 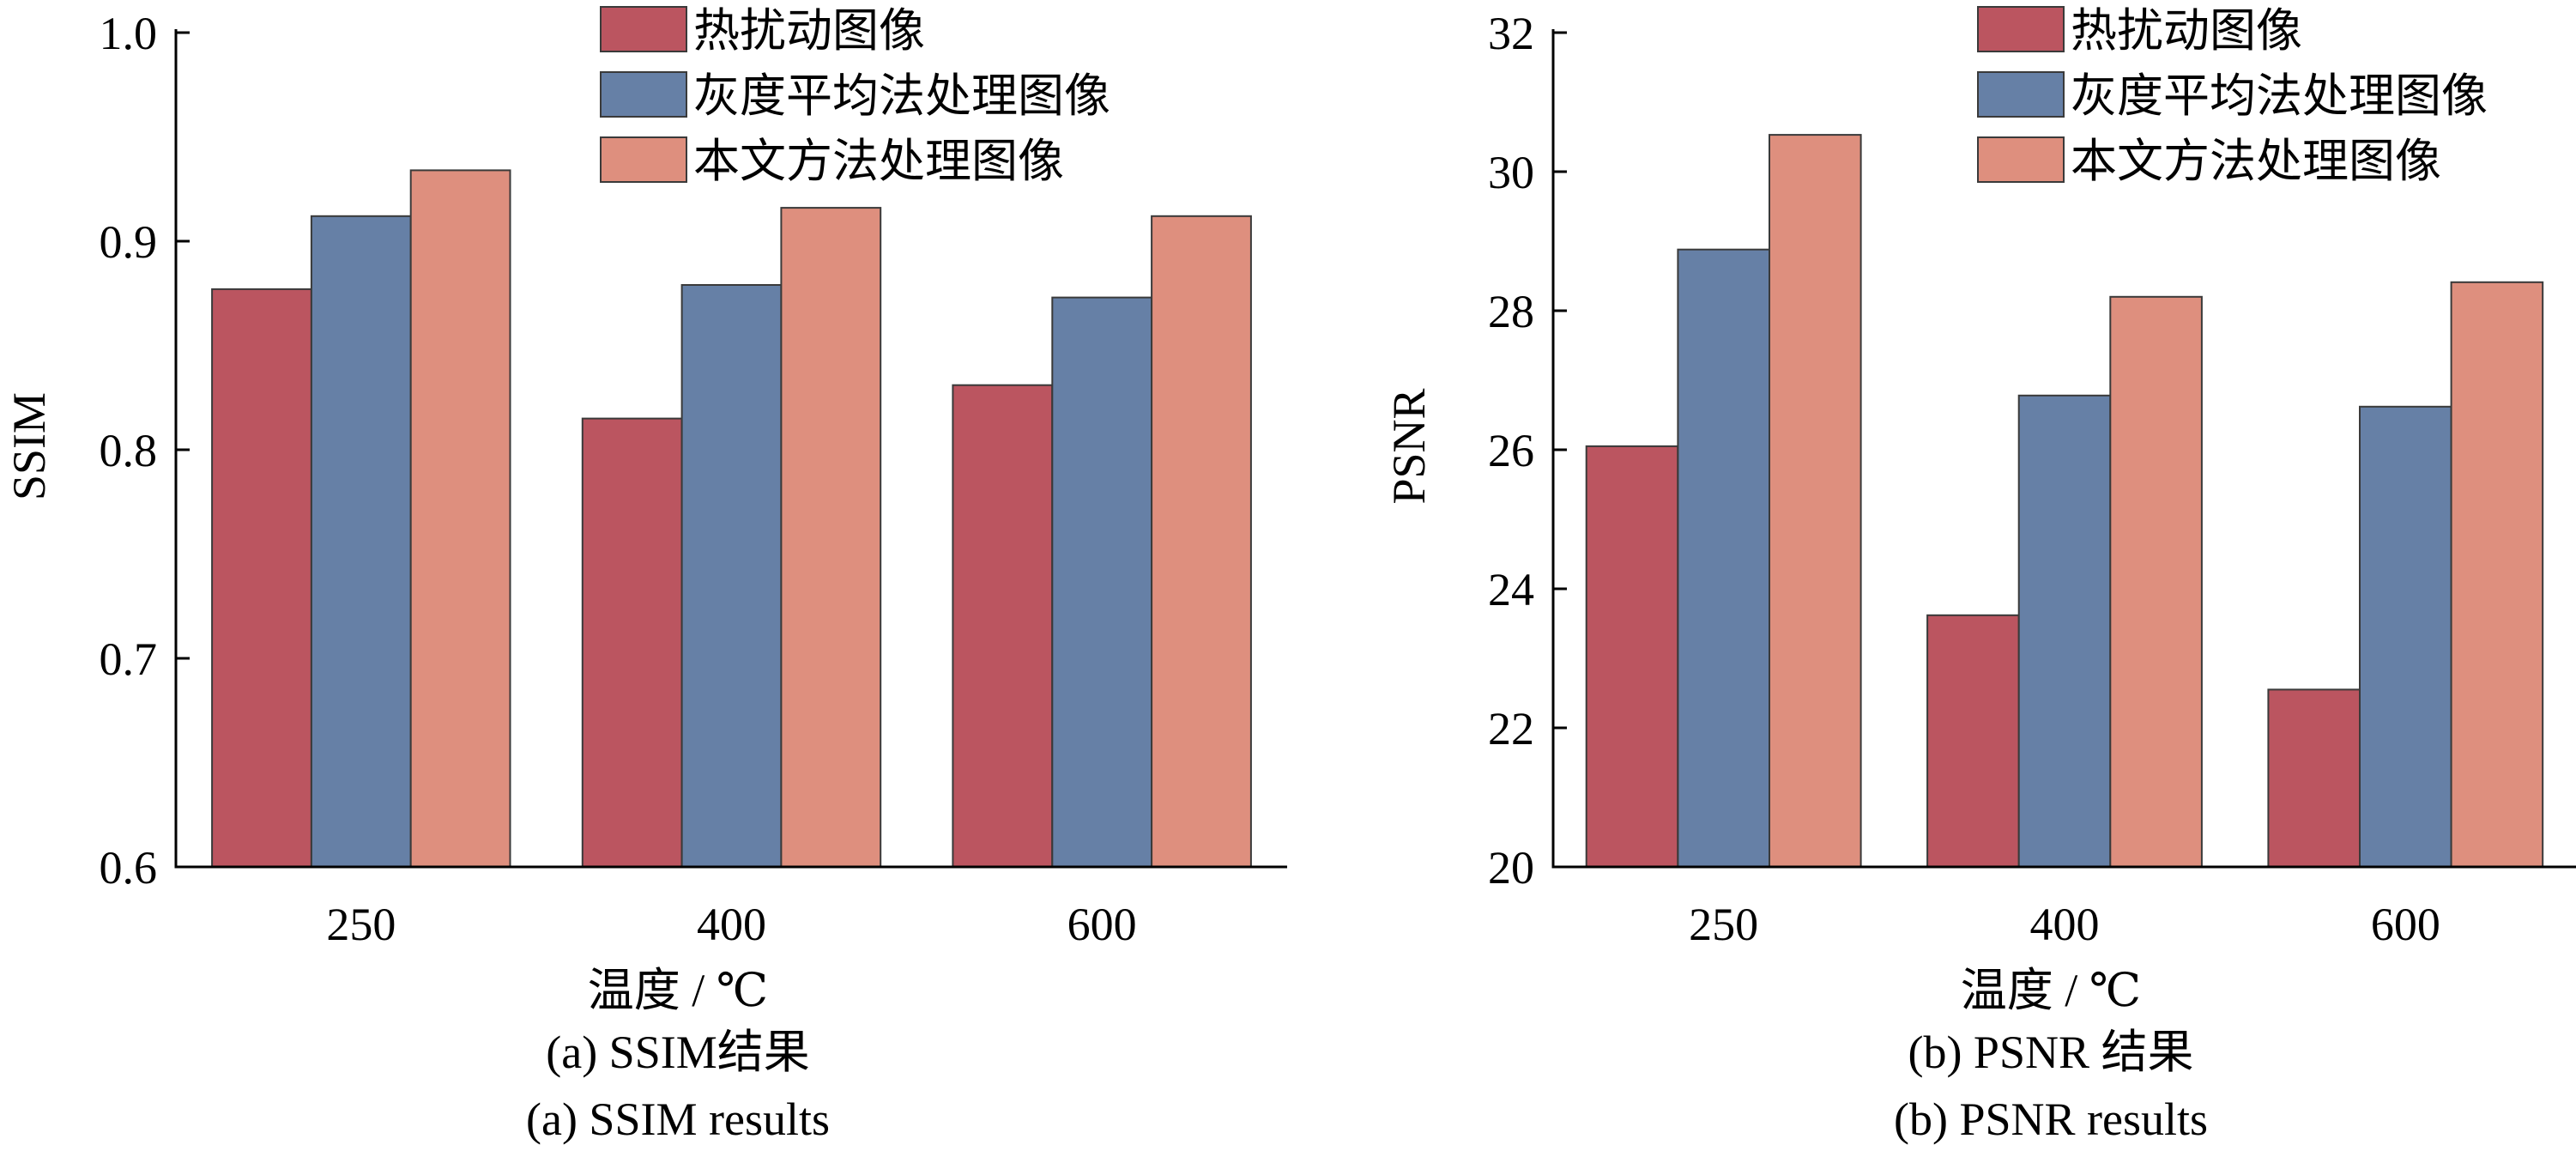 What do you see at coordinates (2279, 96) in the screenshot?
I see `psnr-legend-label-2: 灰度平均法处理图像` at bounding box center [2279, 96].